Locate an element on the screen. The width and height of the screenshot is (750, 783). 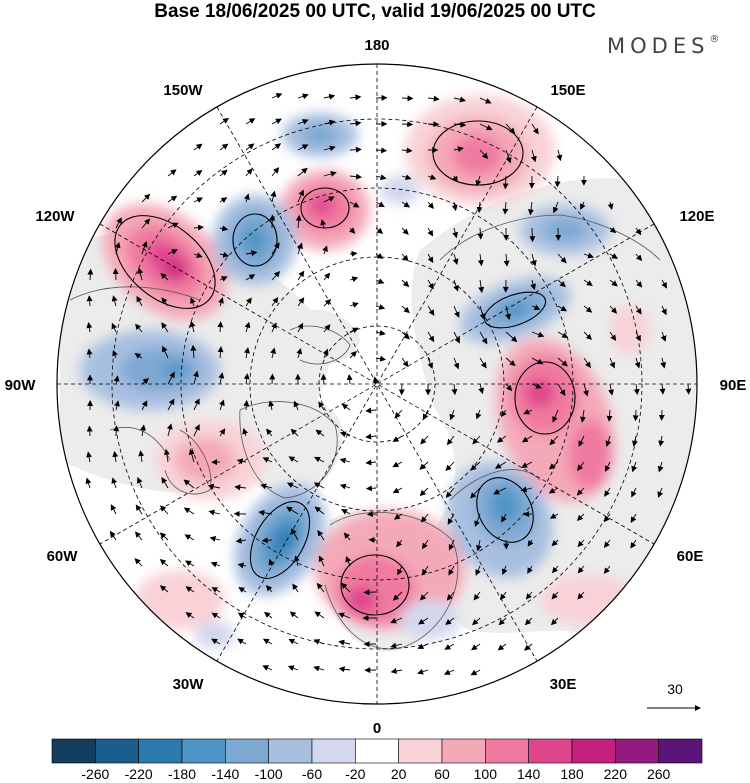
colorbar-tick-label: 60 is located at coordinates (442, 774).